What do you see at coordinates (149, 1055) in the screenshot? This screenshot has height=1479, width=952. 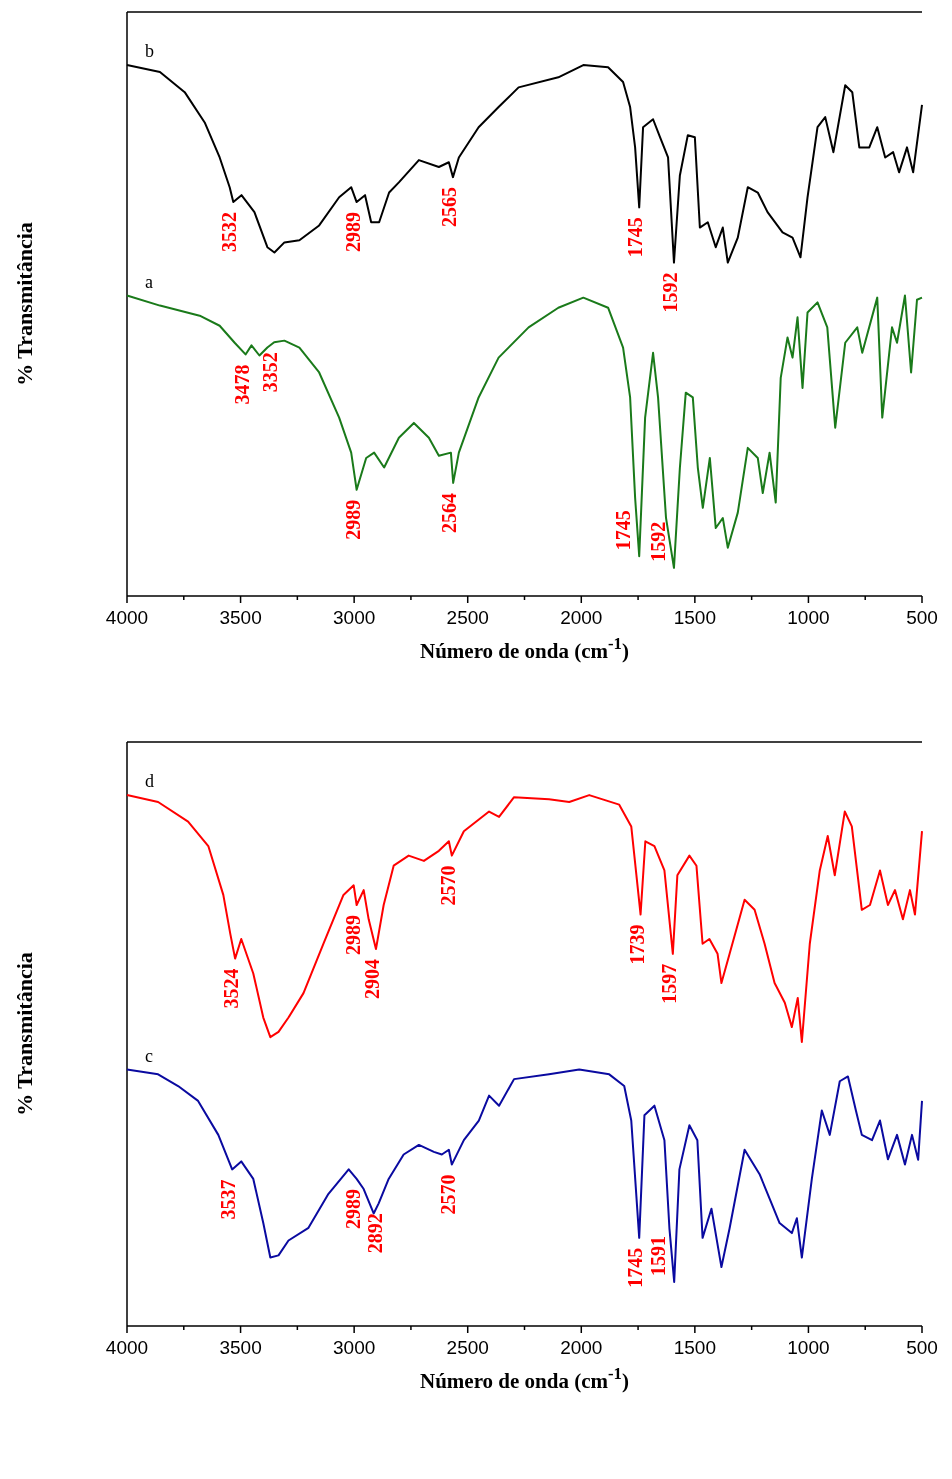 I see `series-label: c` at bounding box center [149, 1055].